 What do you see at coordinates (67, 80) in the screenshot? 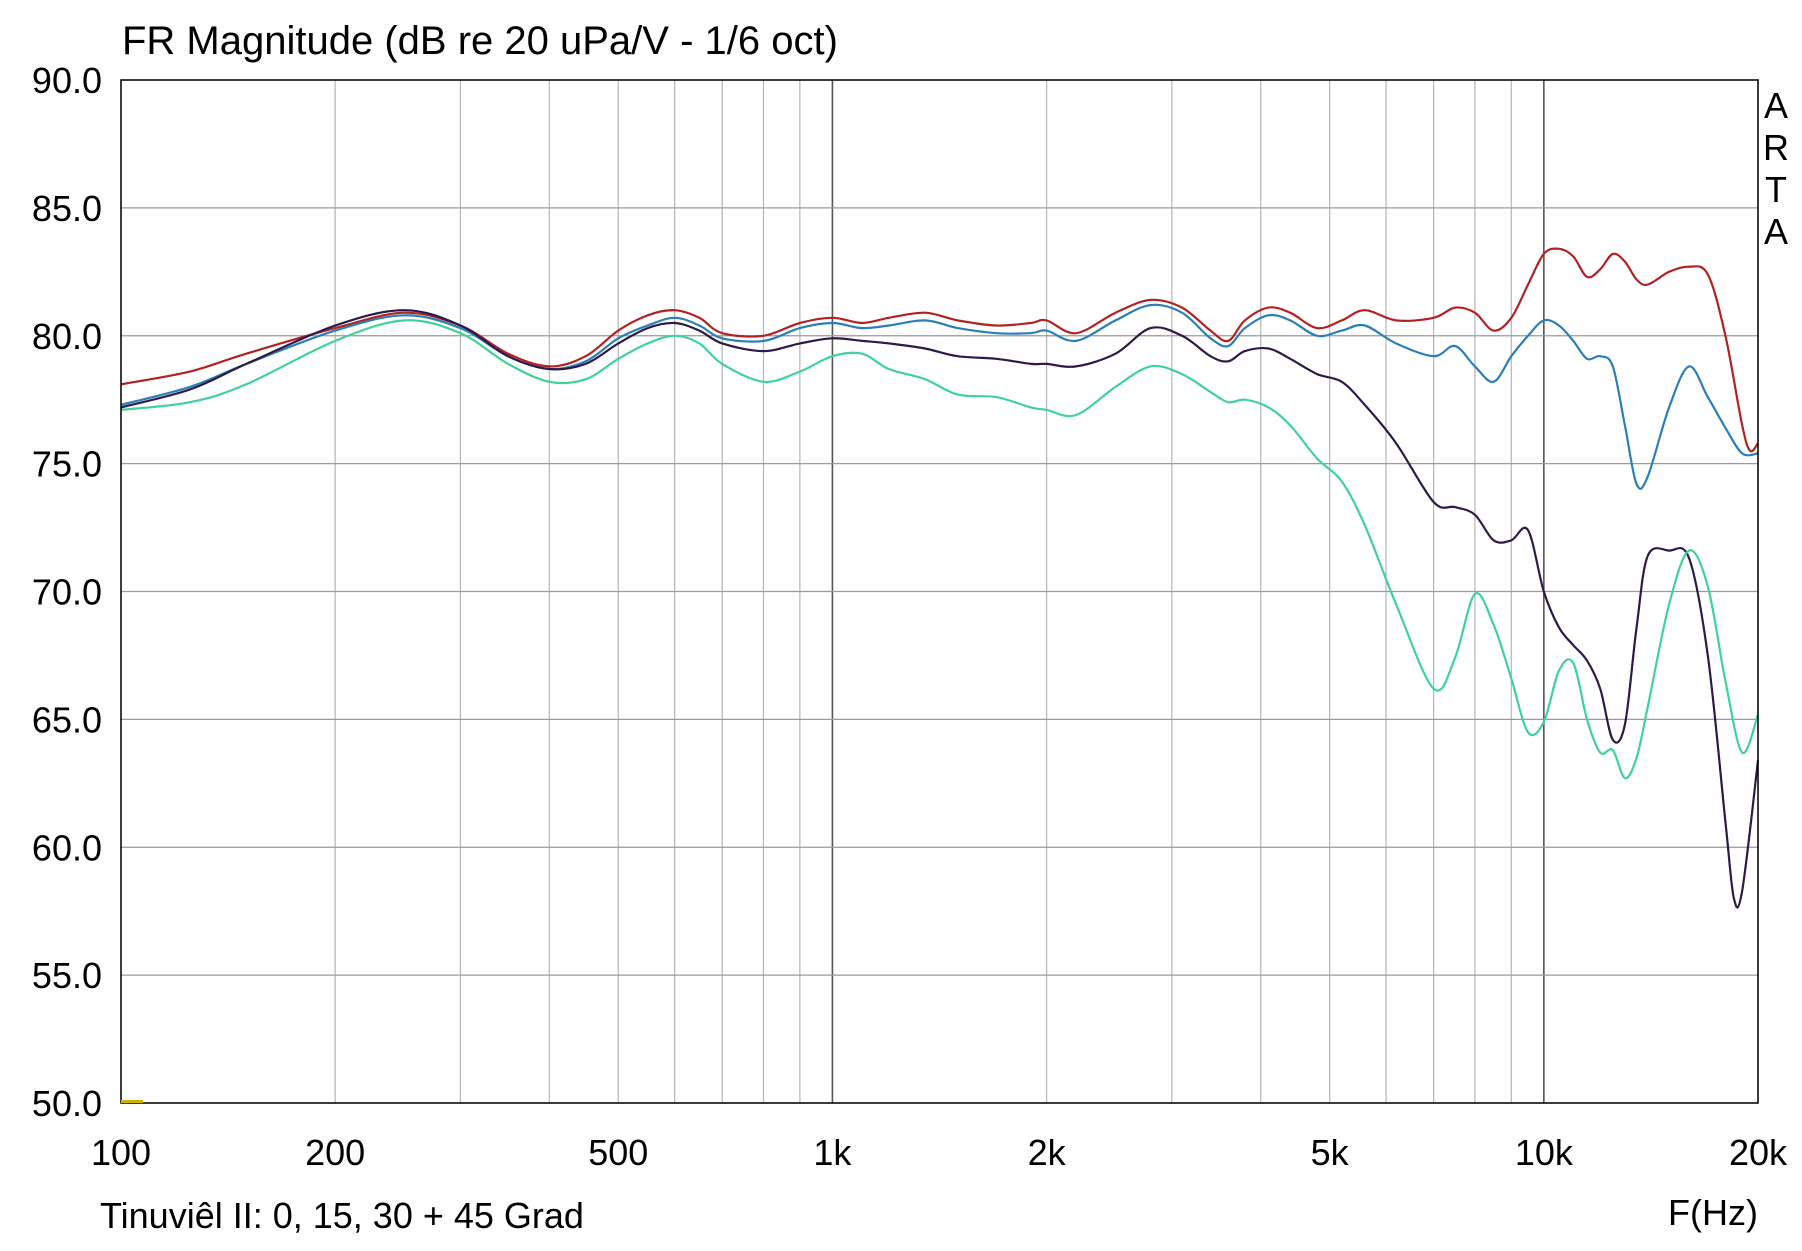
I see `y-tick-label: 90.0` at bounding box center [67, 80].